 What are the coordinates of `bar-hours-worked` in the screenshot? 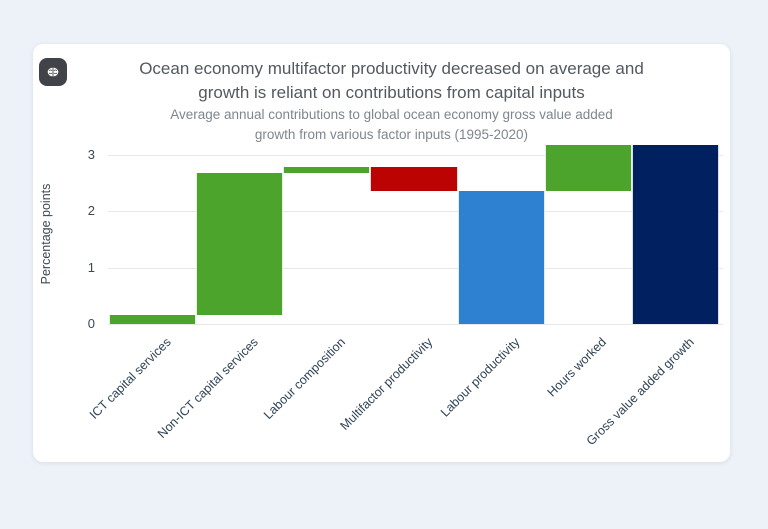 It's located at (588, 168).